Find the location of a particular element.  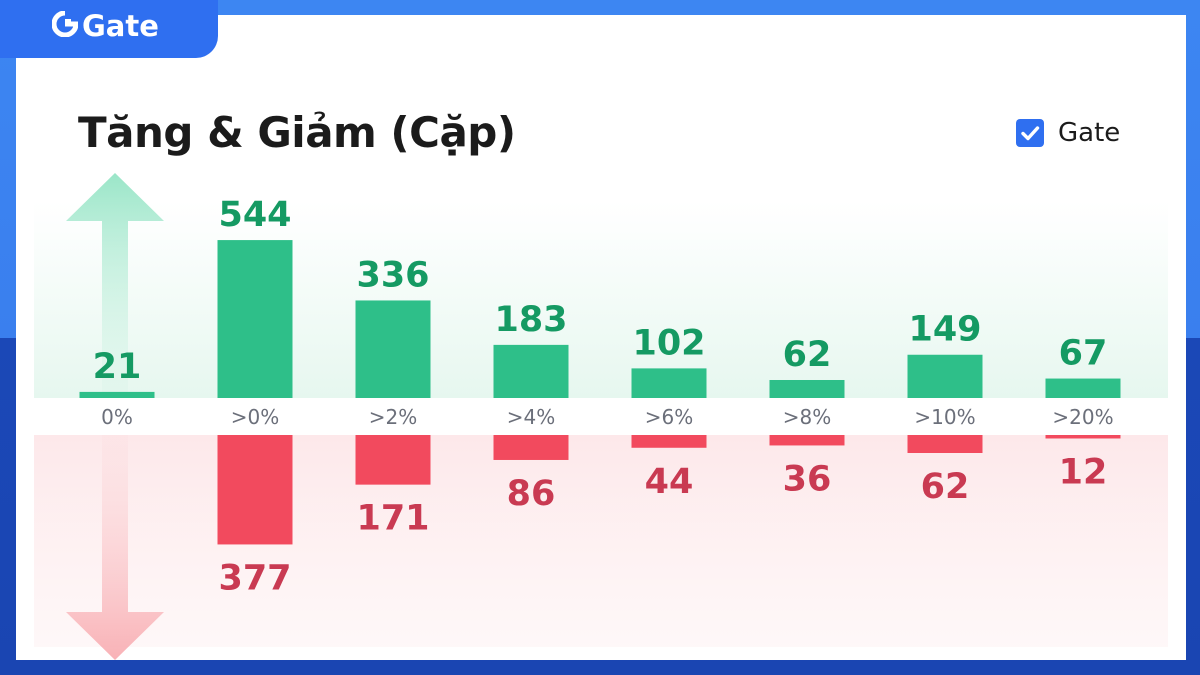

down-bar-gt-0pct is located at coordinates (255, 490).